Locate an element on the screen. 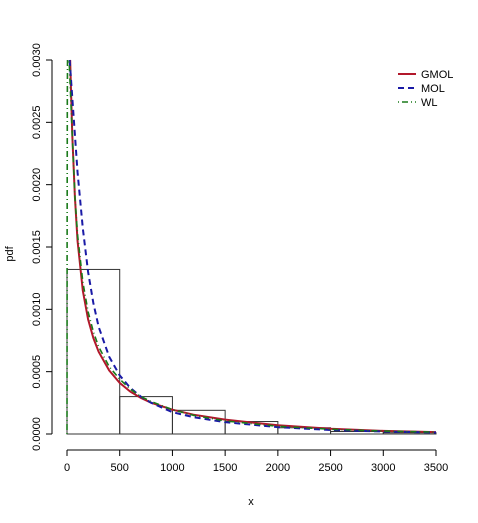  legend: GMOL MOL WL is located at coordinates (425, 89).